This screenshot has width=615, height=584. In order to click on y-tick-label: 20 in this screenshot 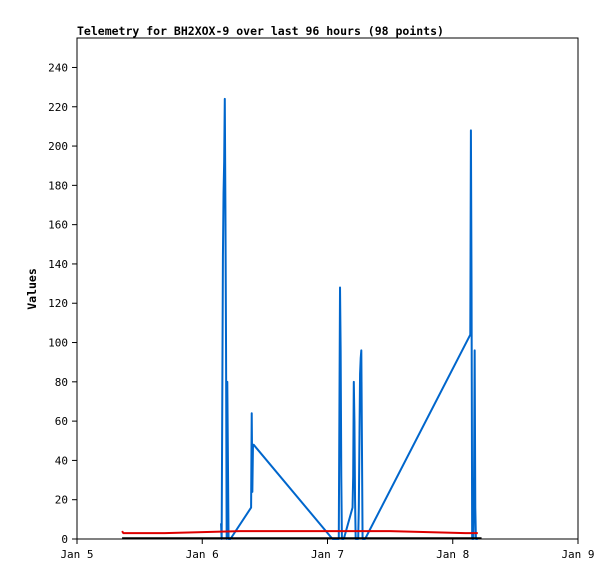, I will do `click(61, 500)`.